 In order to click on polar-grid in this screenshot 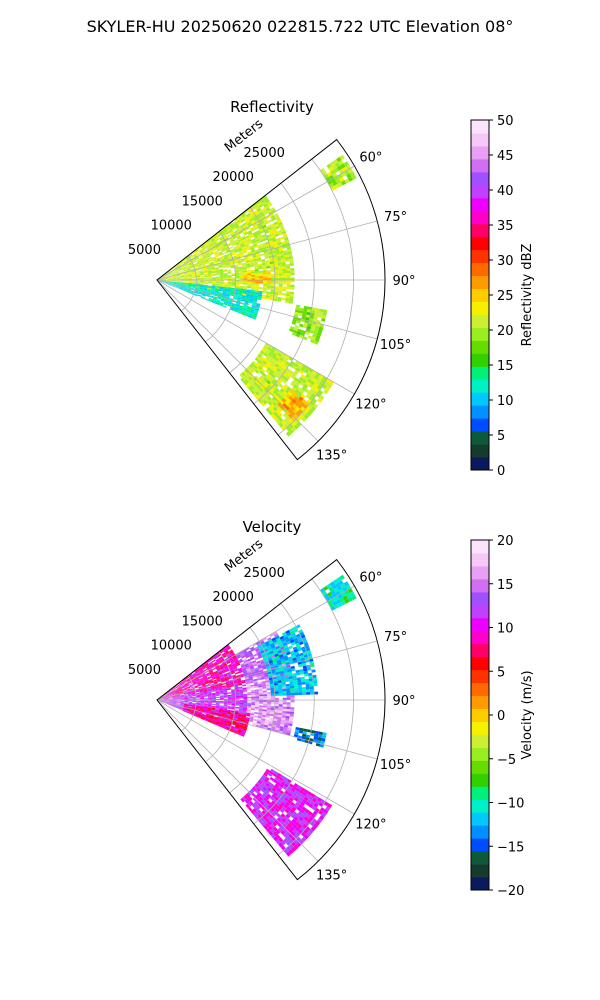, I will do `click(270, 300)`.